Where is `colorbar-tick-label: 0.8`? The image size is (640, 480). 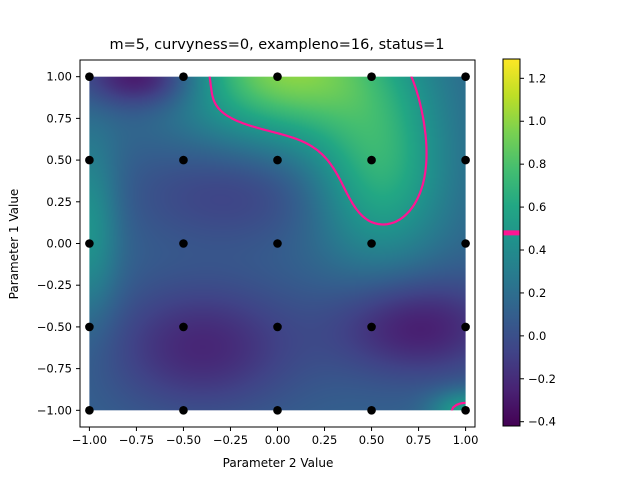
colorbar-tick-label: 0.8 is located at coordinates (537, 164).